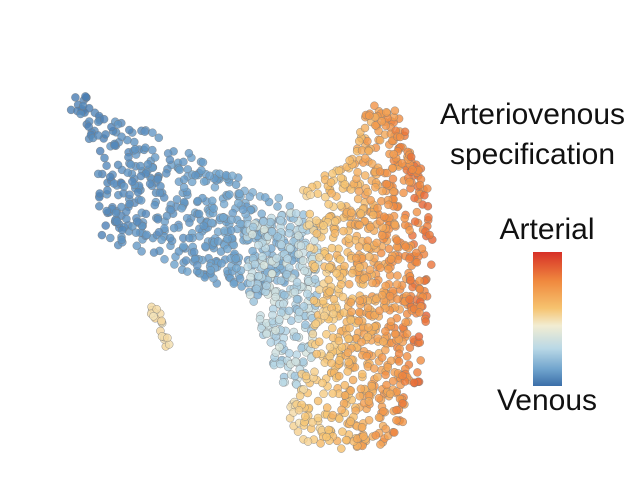 This screenshot has width=640, height=496. What do you see at coordinates (547, 319) in the screenshot?
I see `colorbar` at bounding box center [547, 319].